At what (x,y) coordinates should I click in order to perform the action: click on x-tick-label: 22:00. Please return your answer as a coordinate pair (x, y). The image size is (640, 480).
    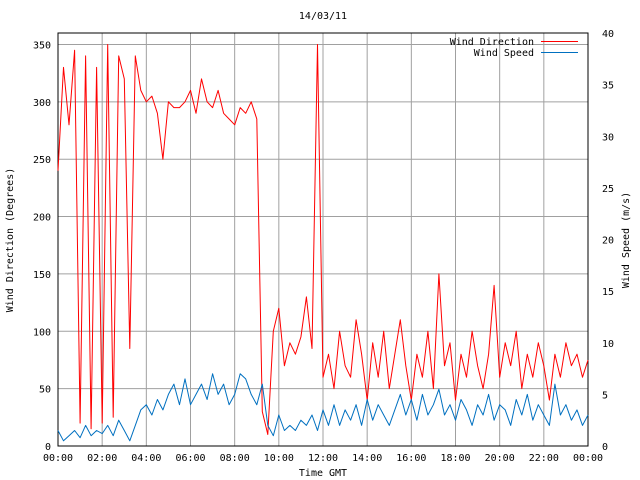
    Looking at the image, I should click on (544, 458).